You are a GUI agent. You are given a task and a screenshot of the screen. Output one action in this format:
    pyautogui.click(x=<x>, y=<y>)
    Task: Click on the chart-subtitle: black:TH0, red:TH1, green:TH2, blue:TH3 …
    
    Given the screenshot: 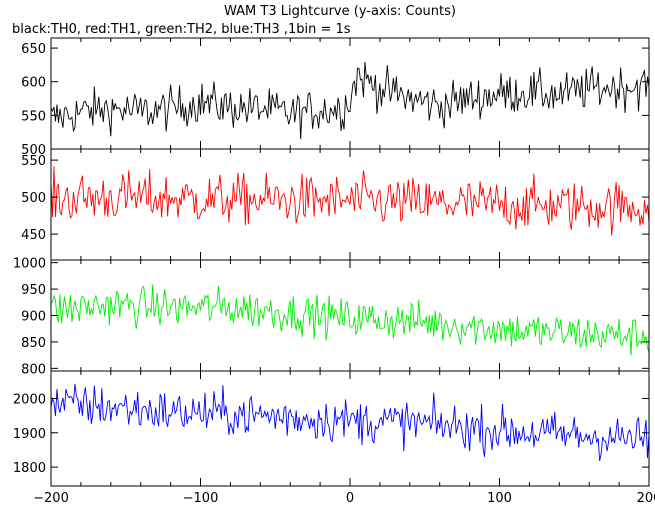 What is the action you would take?
    pyautogui.click(x=181, y=29)
    